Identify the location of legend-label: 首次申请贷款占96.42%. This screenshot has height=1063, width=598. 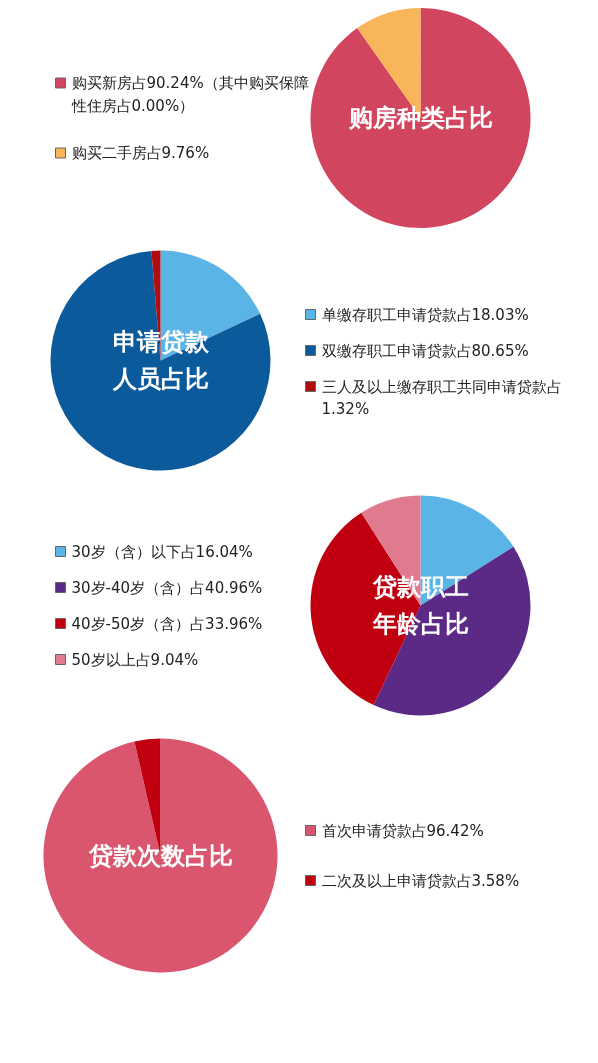
(402, 830).